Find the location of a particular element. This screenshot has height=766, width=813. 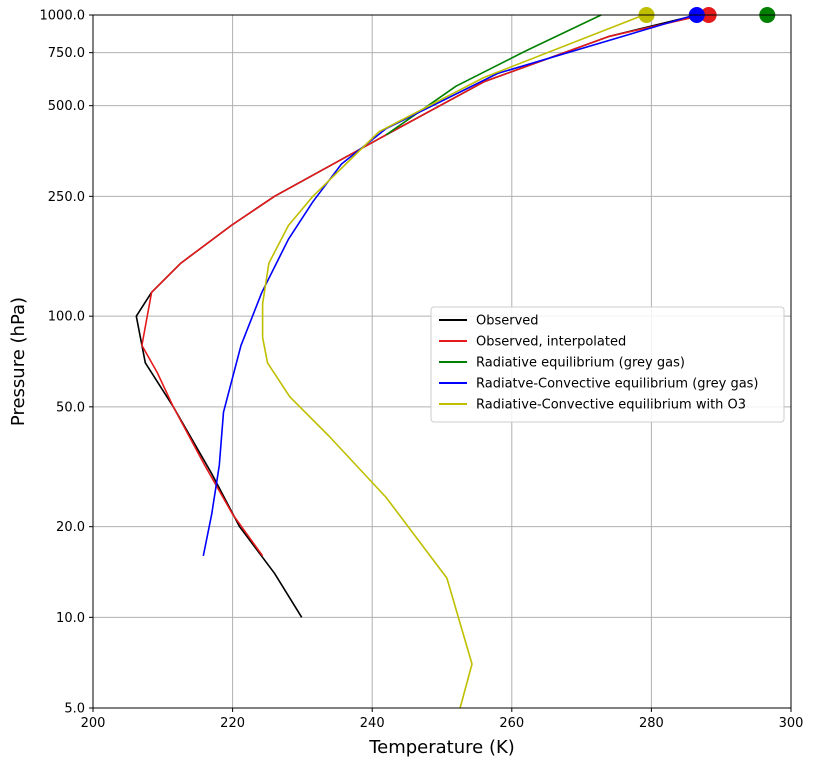

y-tick-label: 50.0 is located at coordinates (70, 407).